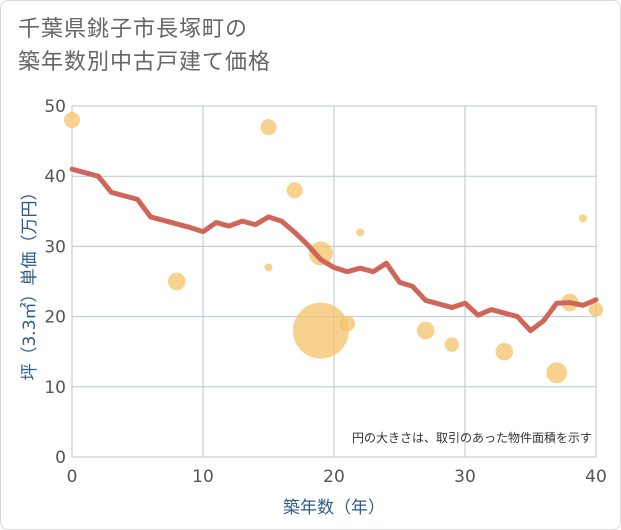  What do you see at coordinates (30, 281) in the screenshot?
I see `y-axis-label: 坪（3.3㎡）単価（万円）` at bounding box center [30, 281].